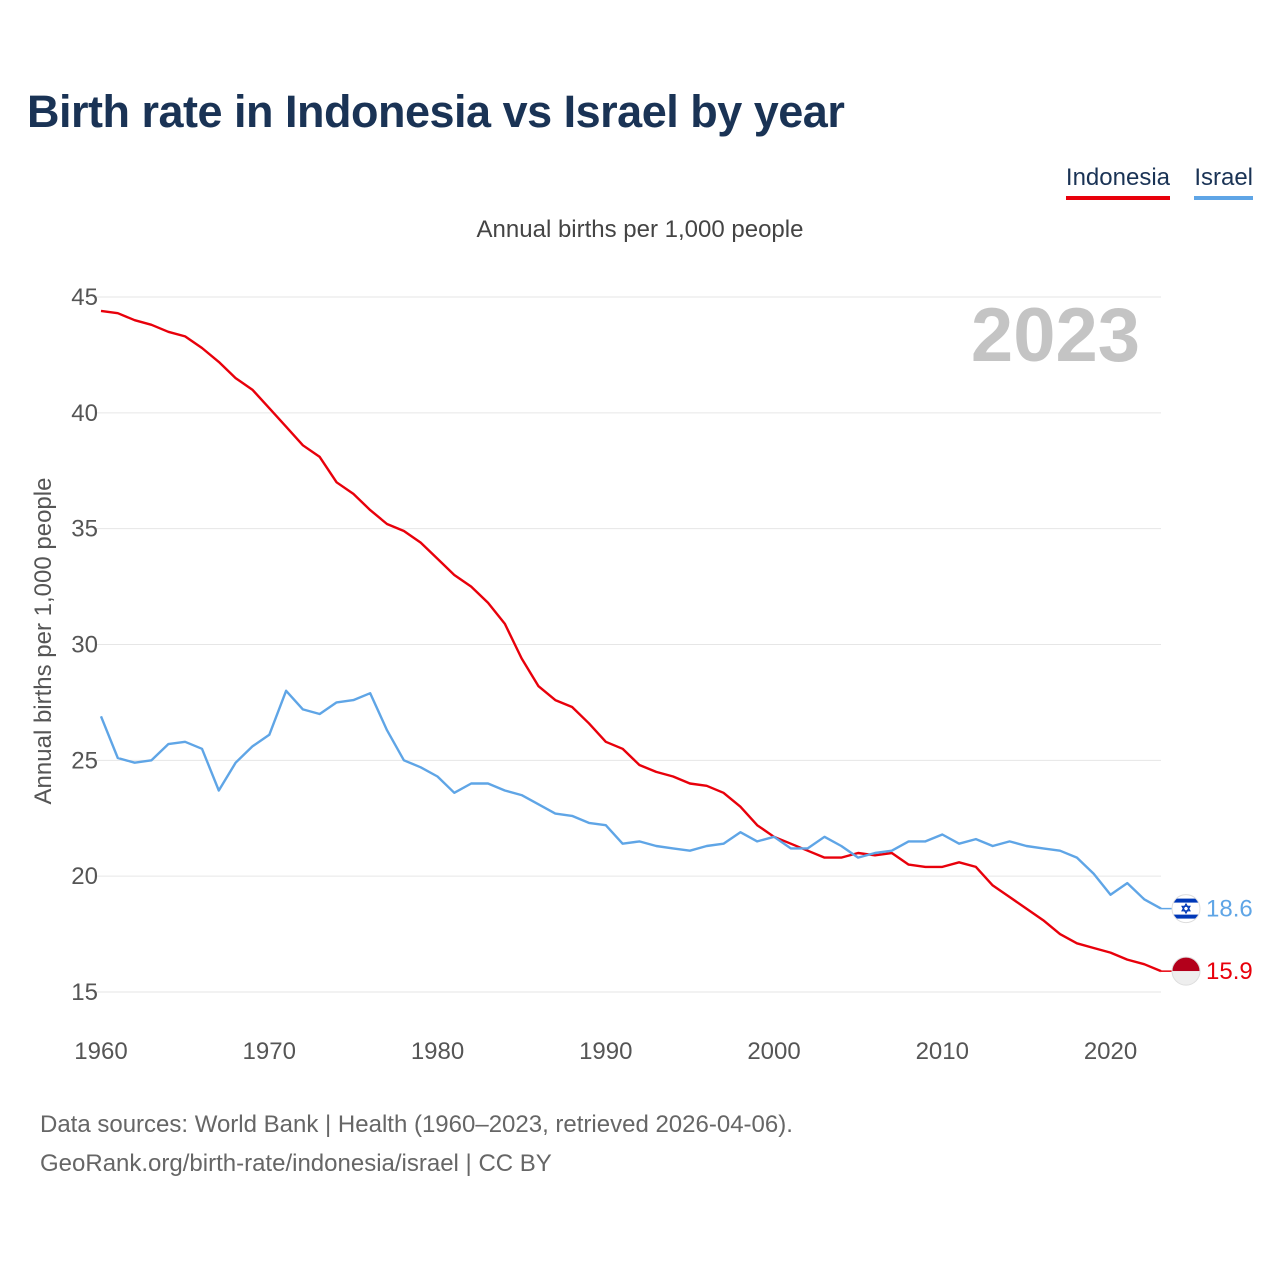  What do you see at coordinates (1207, 940) in the screenshot?
I see `end-markers: 15.9 18.6` at bounding box center [1207, 940].